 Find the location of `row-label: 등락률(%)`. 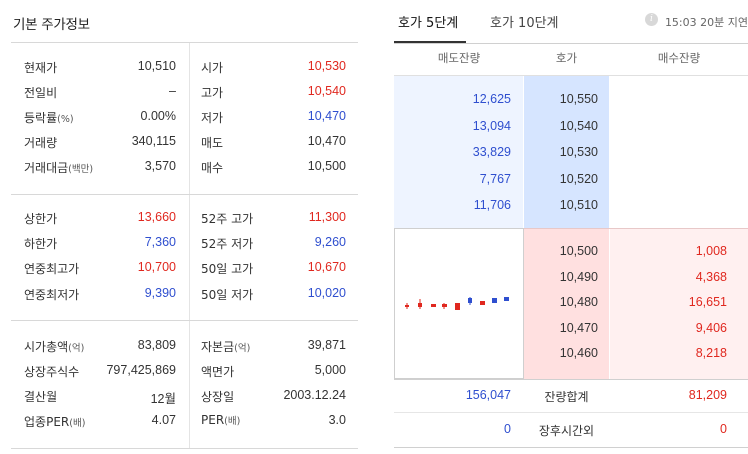

row-label: 등락률(%) is located at coordinates (49, 117).